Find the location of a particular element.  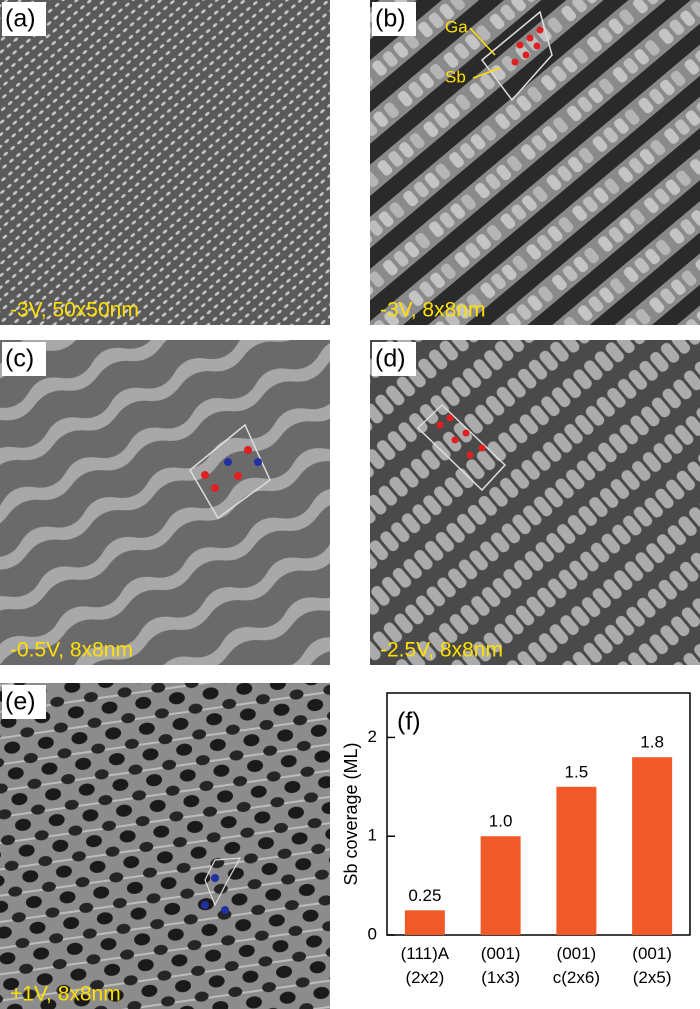

plot-frame is located at coordinates (538, 814).